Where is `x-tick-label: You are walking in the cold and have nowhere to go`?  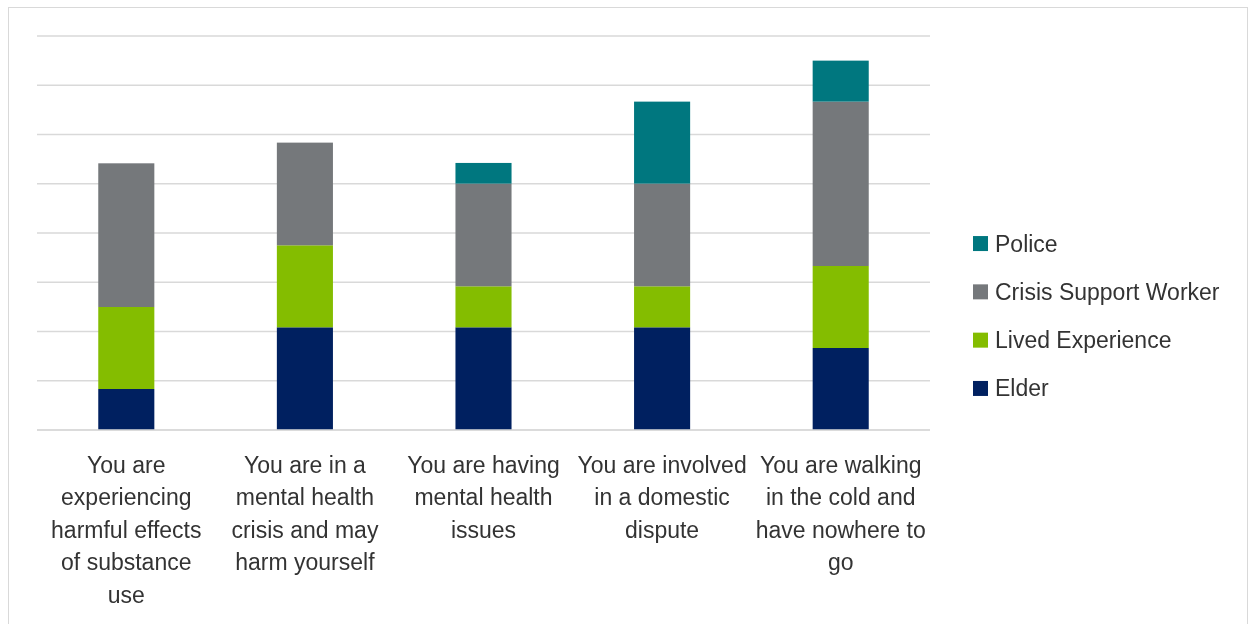 x-tick-label: You are walking in the cold and have nowhere to go is located at coordinates (840, 514).